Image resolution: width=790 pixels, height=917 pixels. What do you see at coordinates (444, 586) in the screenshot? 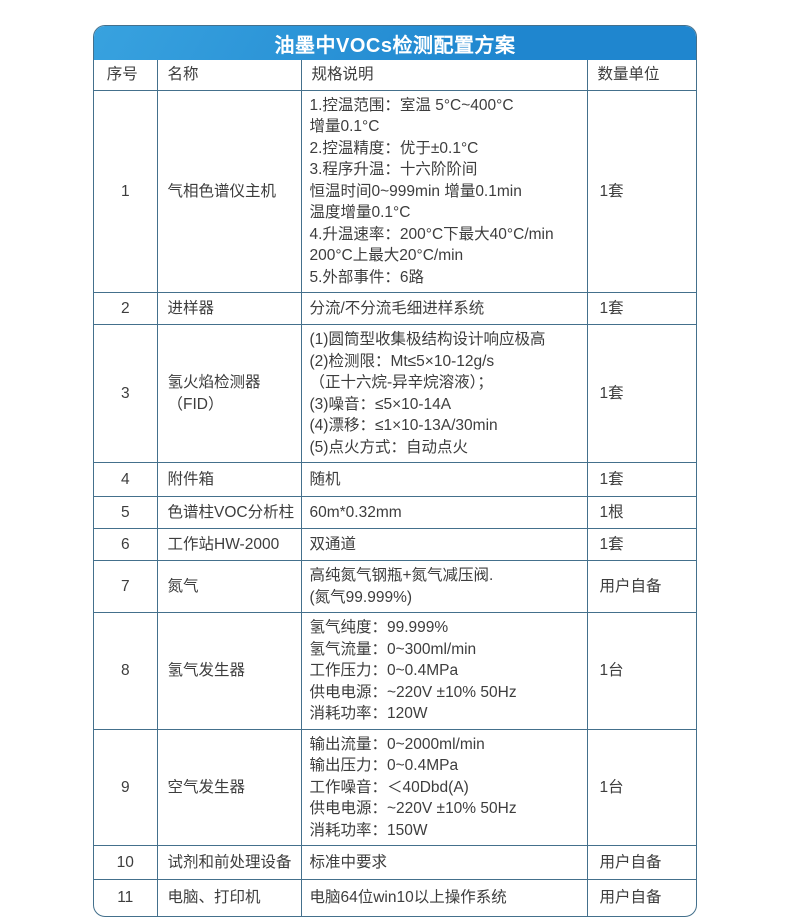
I see `spec-cell: 高纯氮气钢瓶+氮气减压阀. (氮气99.999%)` at bounding box center [444, 586].